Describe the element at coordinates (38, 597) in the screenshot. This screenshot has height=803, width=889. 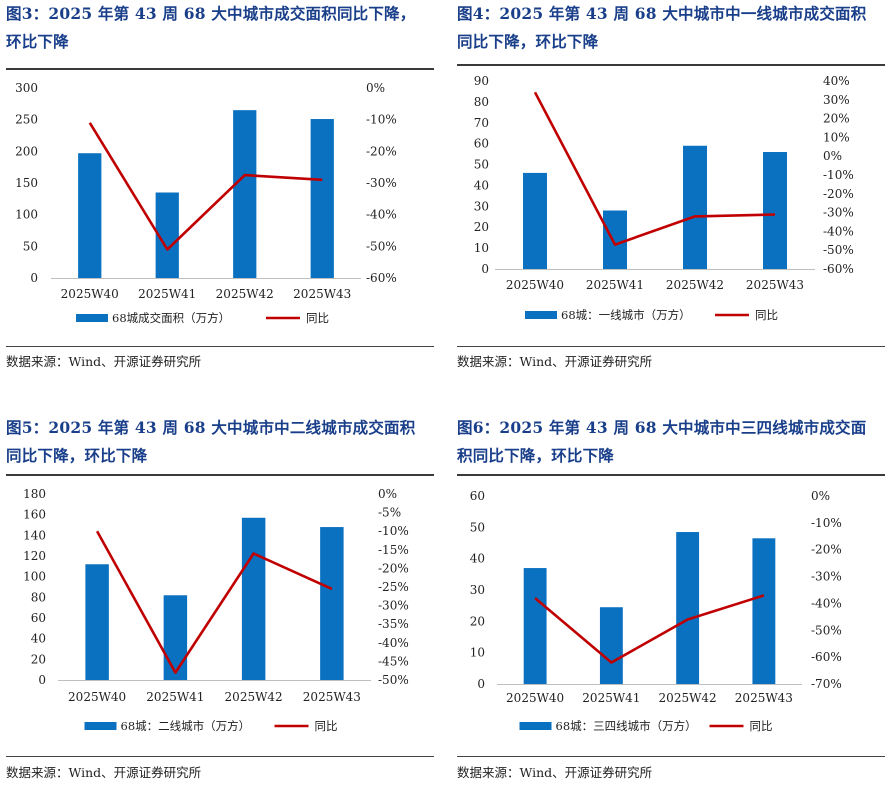
I see `left-tick-label: 80` at that location.